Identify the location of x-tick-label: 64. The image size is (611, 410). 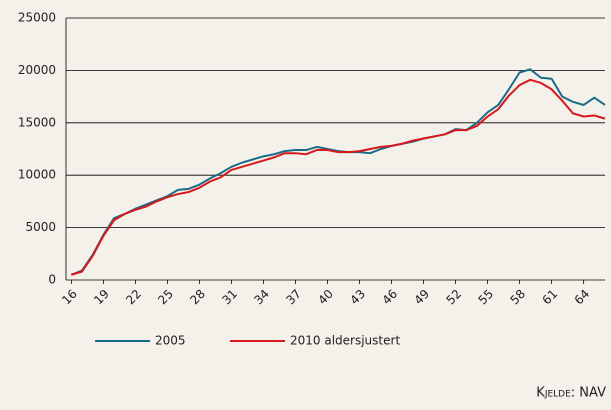
(582, 297).